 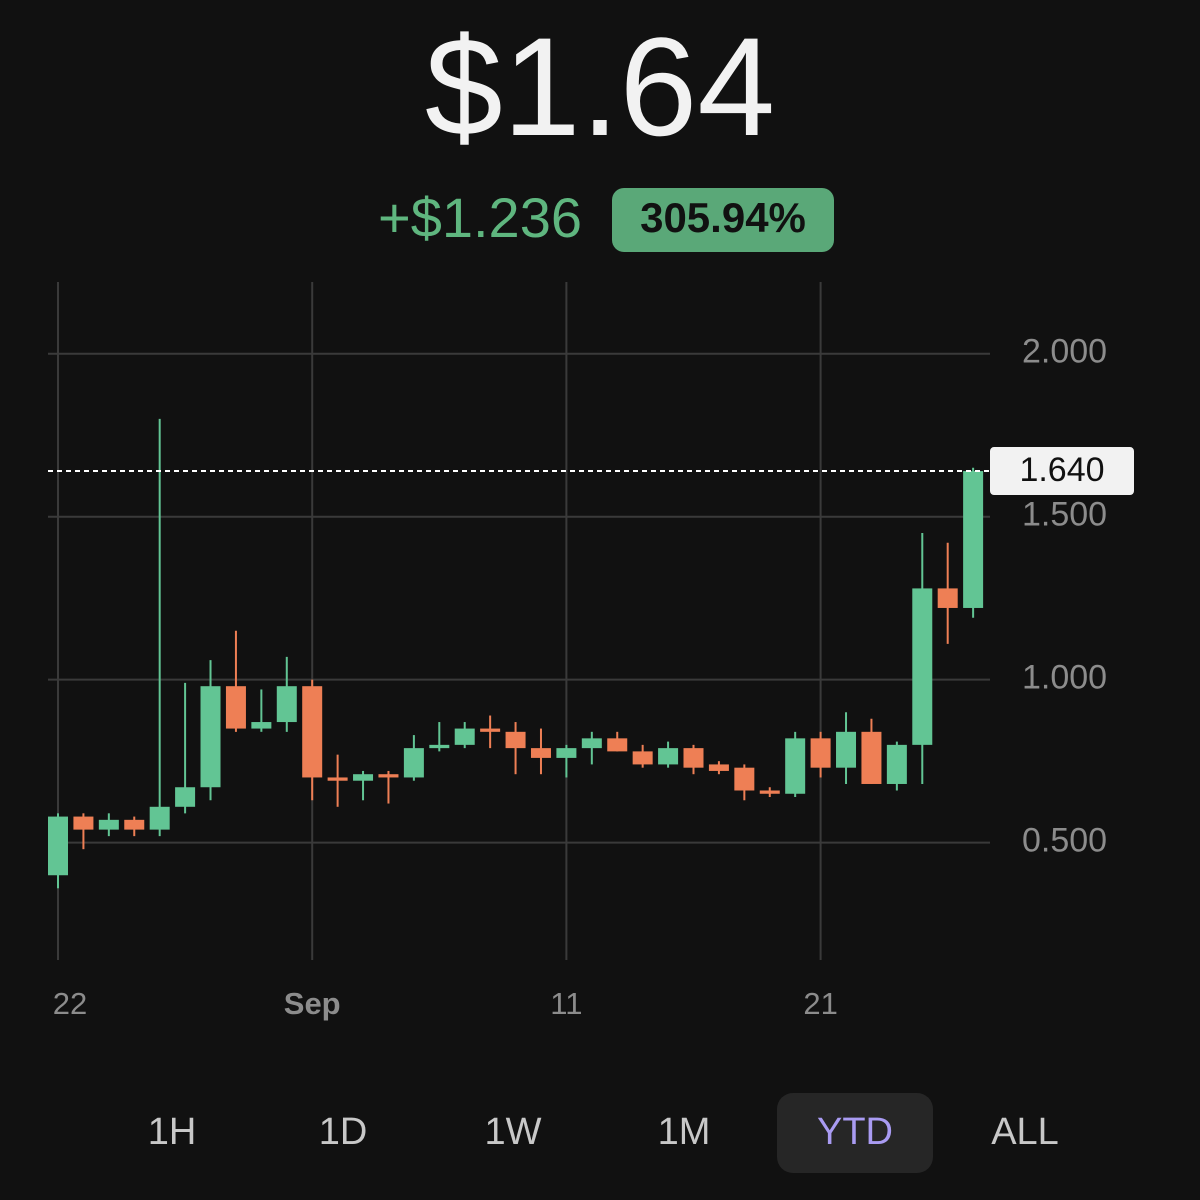 I want to click on timeframe-tab: 1W, so click(x=513, y=1132).